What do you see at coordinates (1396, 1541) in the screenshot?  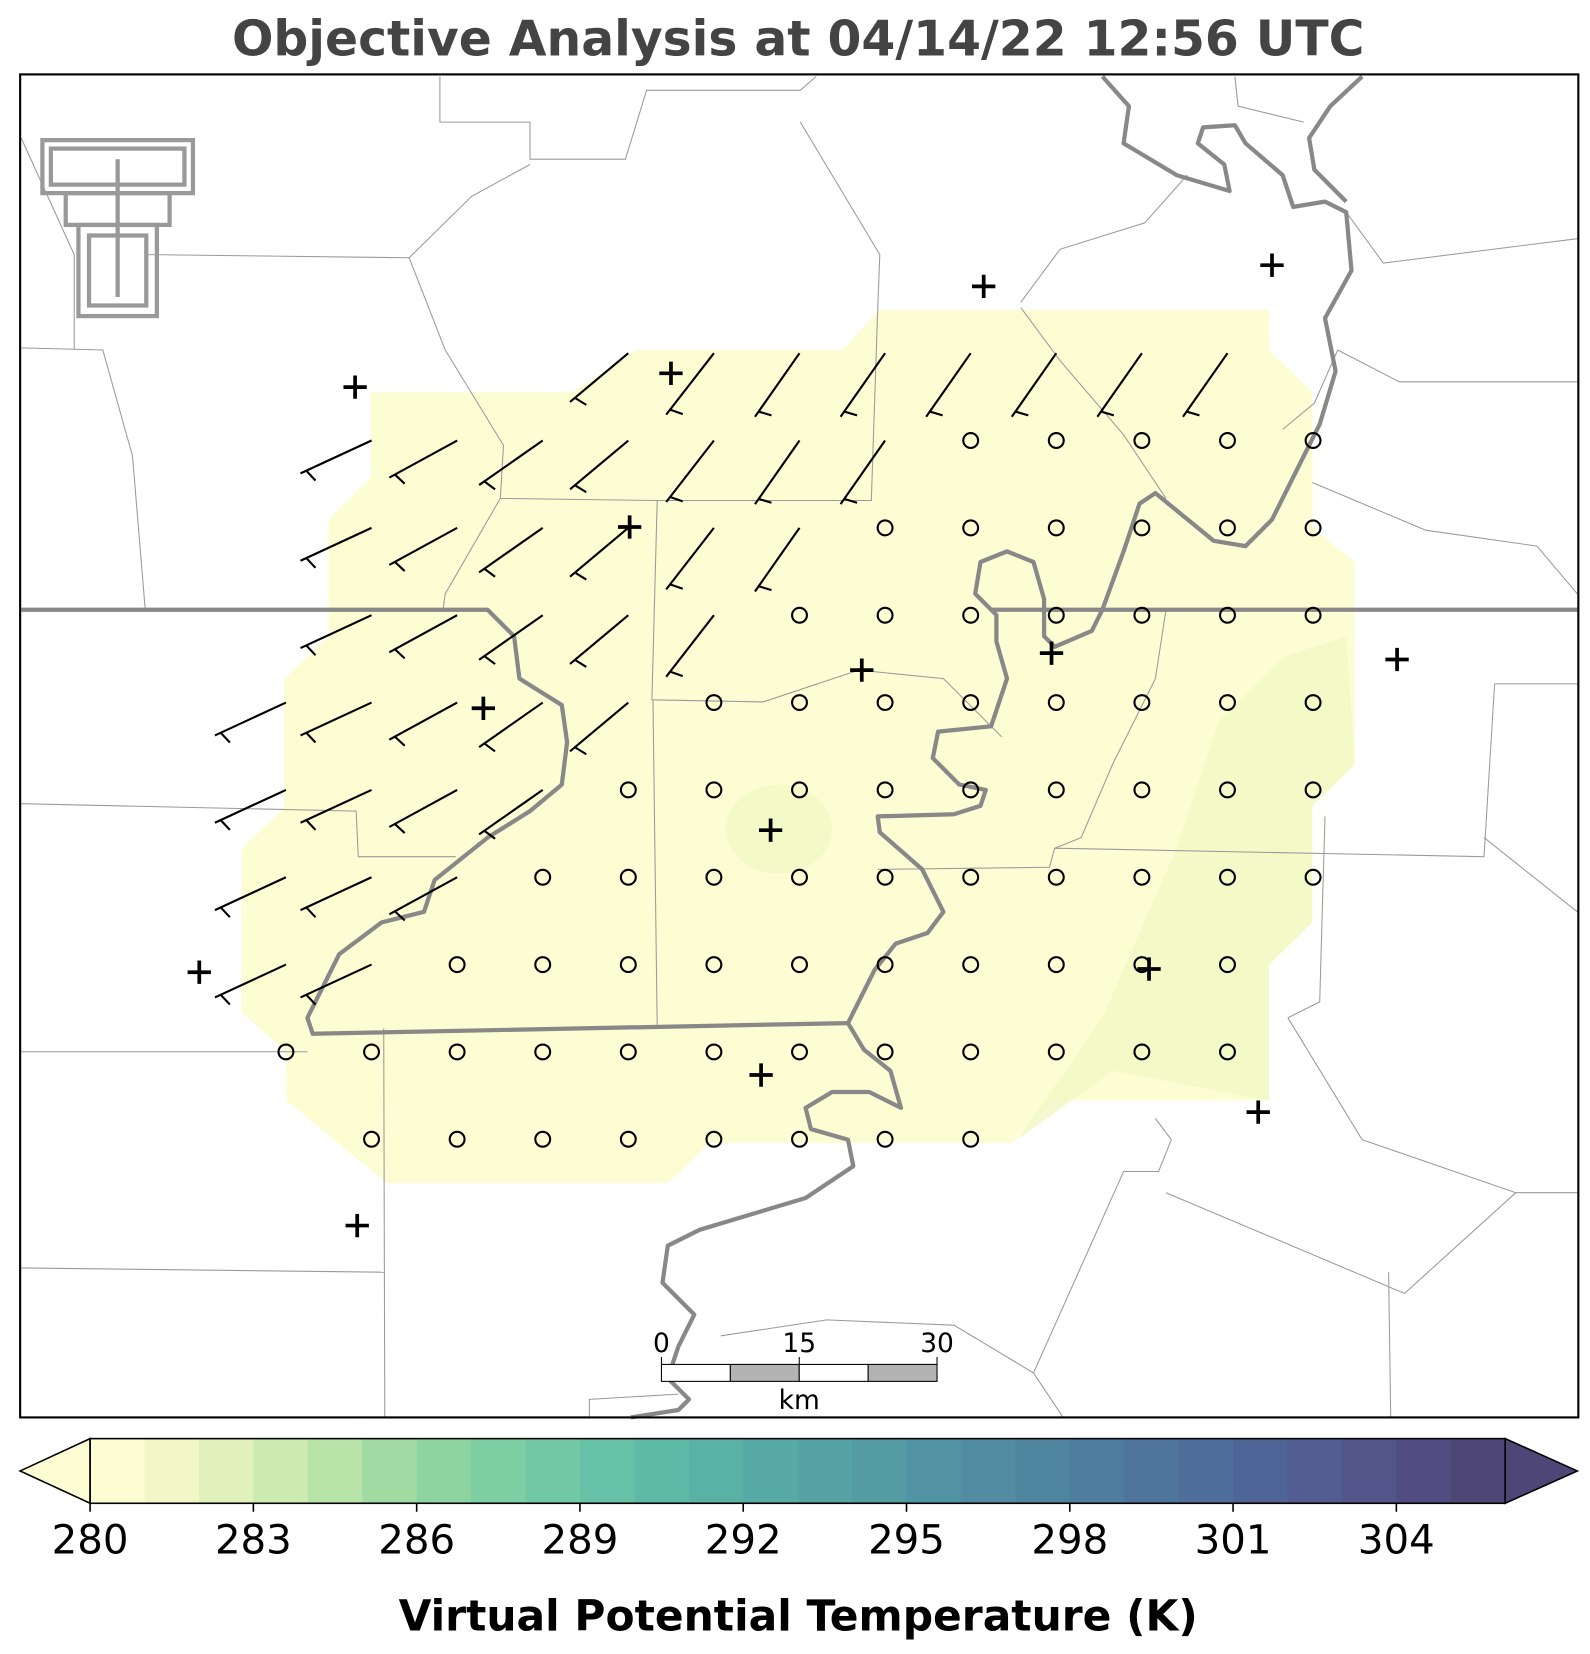 I see `colorbar-tick-label: 304` at bounding box center [1396, 1541].